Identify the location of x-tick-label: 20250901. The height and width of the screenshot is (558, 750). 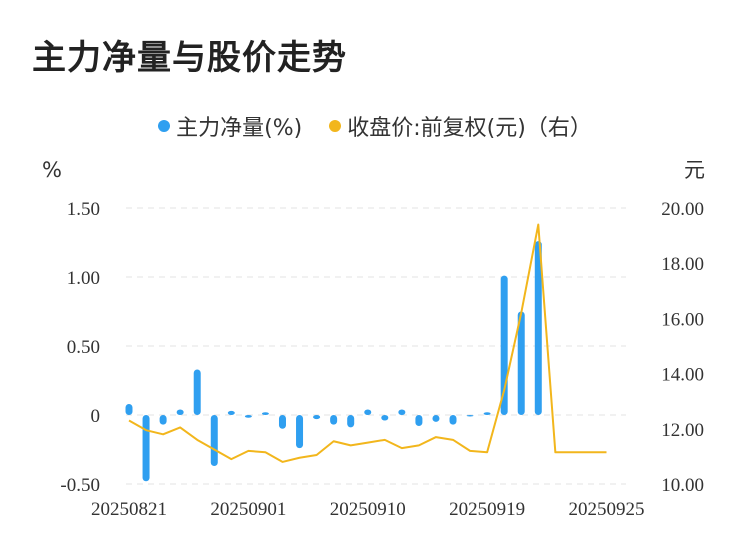
(248, 509).